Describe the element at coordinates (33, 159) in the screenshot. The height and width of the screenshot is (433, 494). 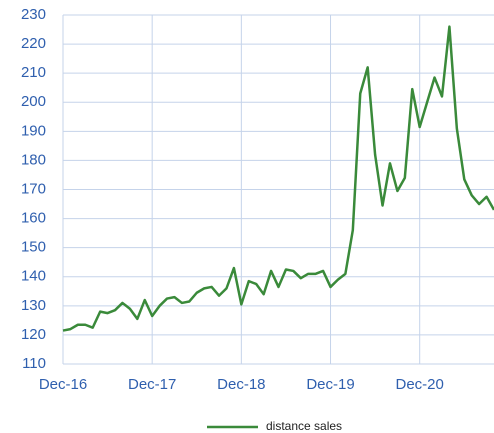
I see `y-tick-label: 180` at that location.